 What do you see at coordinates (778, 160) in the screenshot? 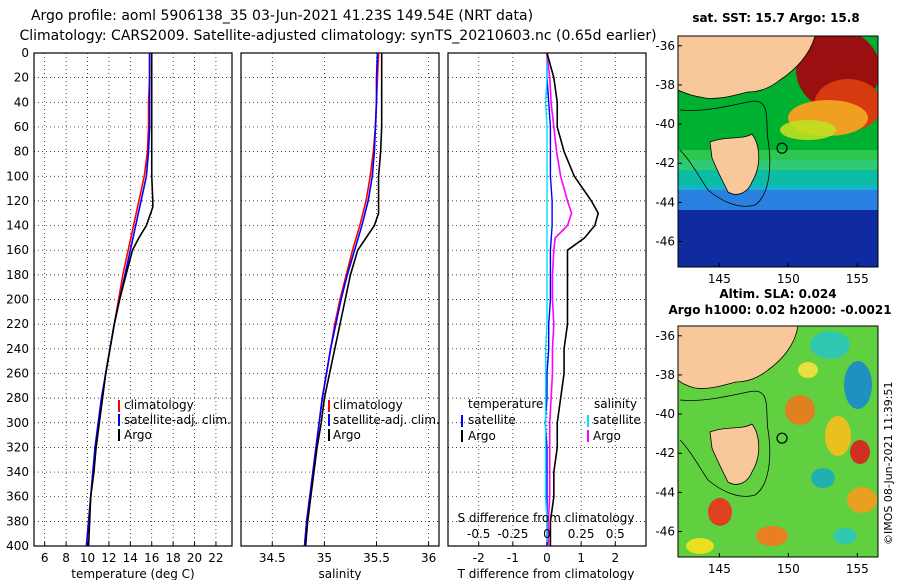
I see `sst-mix-band` at bounding box center [778, 160].